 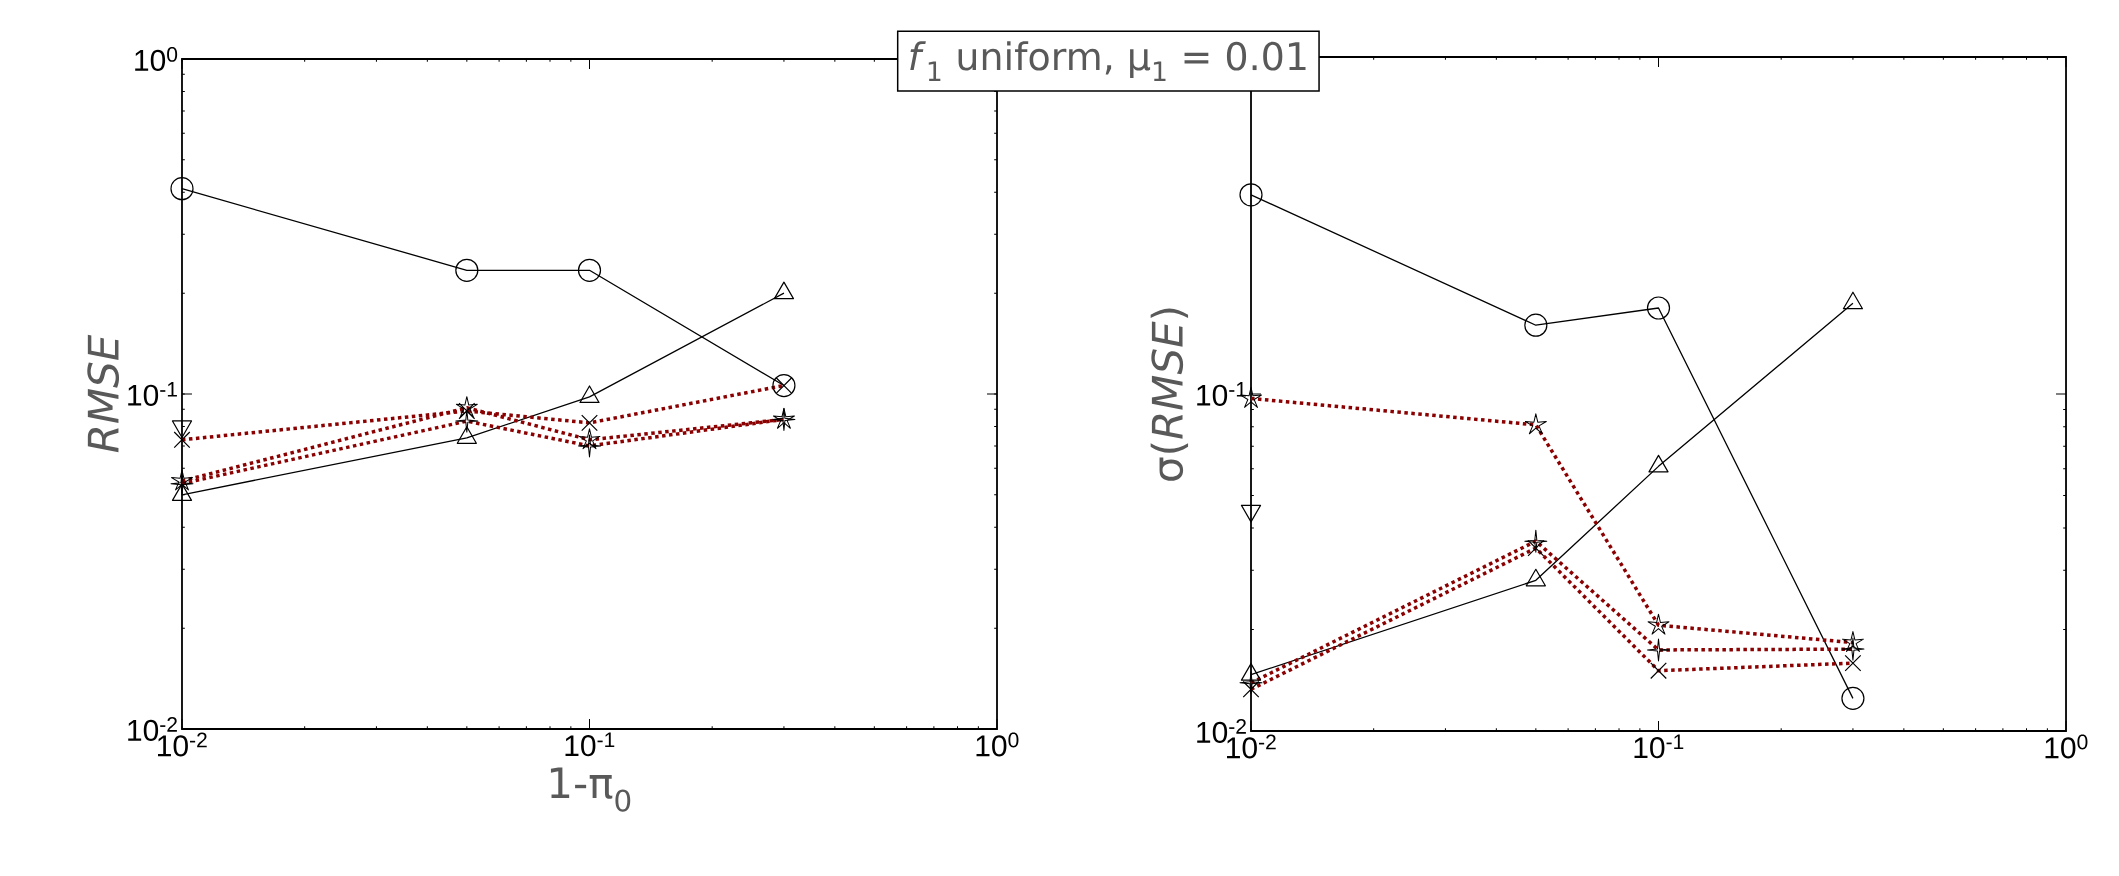 What do you see at coordinates (152, 394) in the screenshot?
I see `y-tick-label: 10$^{-1}$` at bounding box center [152, 394].